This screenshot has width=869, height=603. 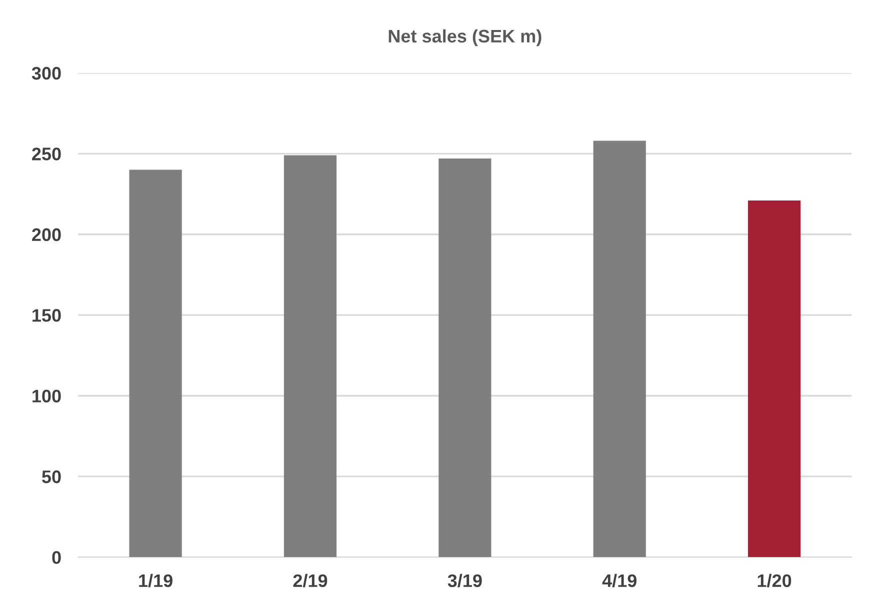 What do you see at coordinates (465, 37) in the screenshot?
I see `chart-title: Net sales (SEK m)` at bounding box center [465, 37].